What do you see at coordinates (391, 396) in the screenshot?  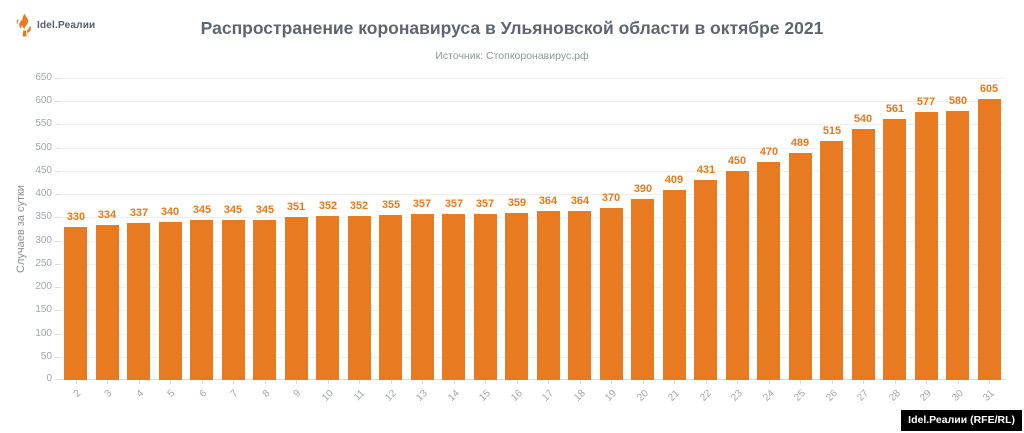 I see `x-axis-tick-label: 12` at bounding box center [391, 396].